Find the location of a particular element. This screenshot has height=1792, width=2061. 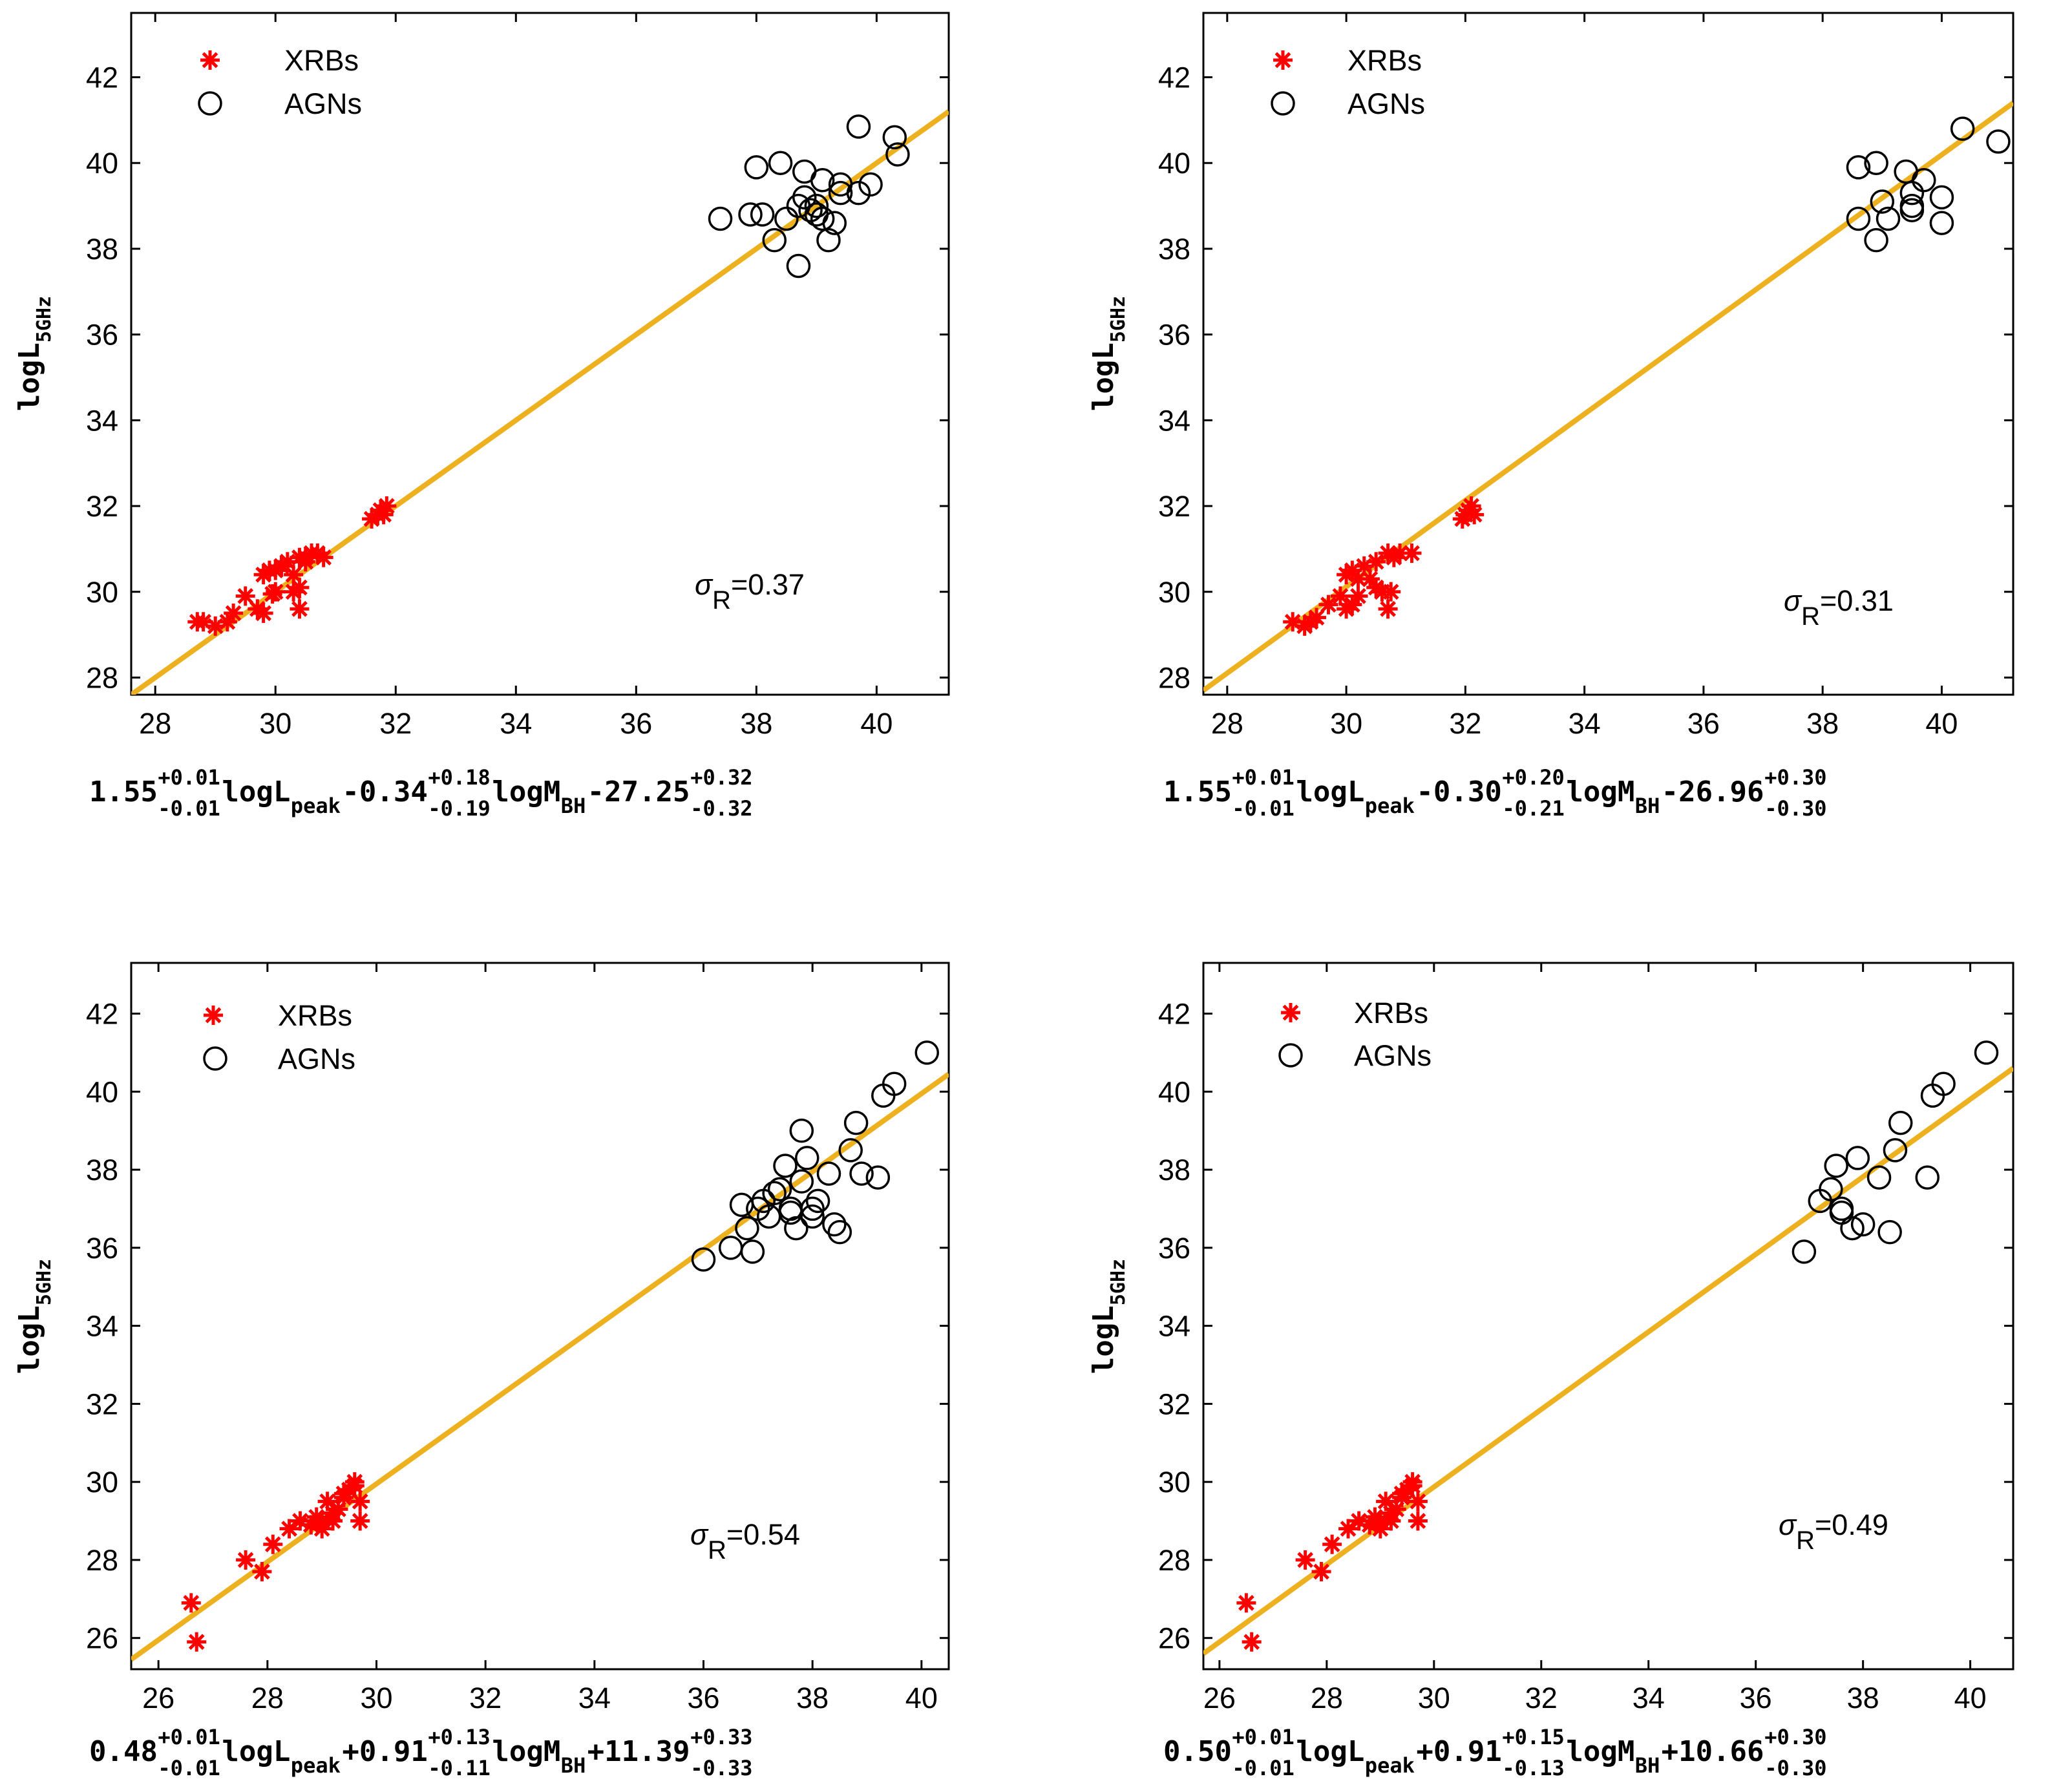

x-label-sup: +0.30 is located at coordinates (1795, 1737).